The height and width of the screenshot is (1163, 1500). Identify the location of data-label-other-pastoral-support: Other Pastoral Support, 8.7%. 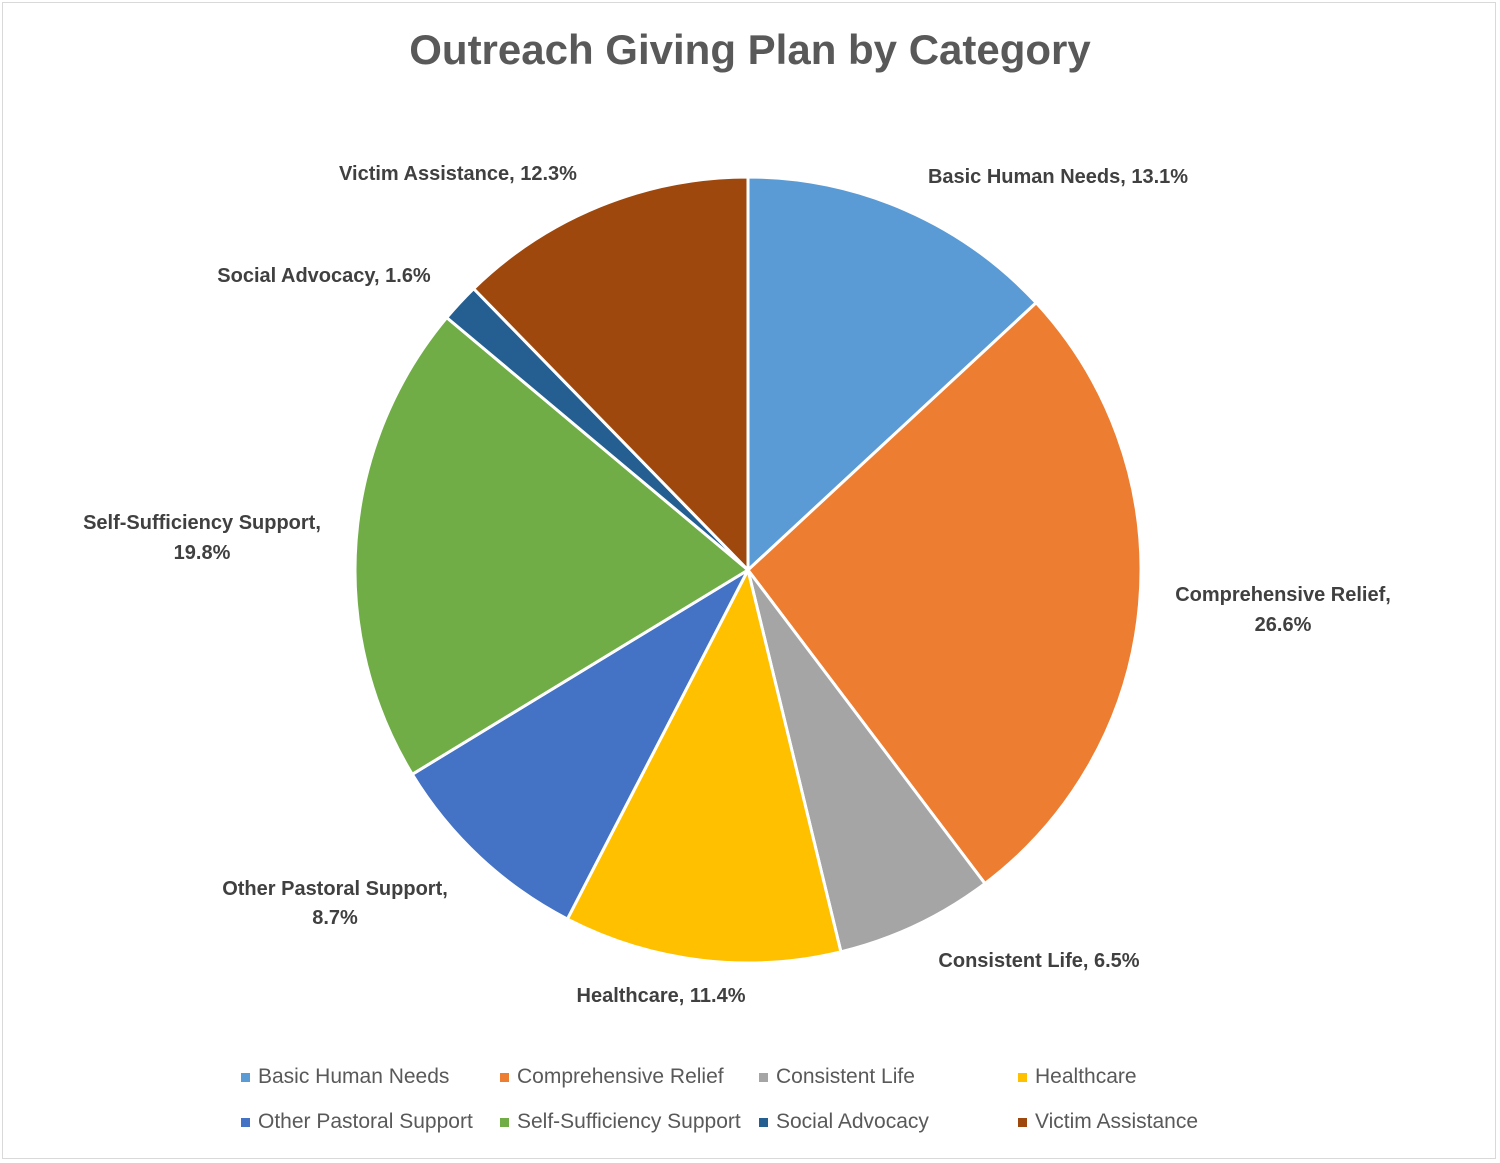
(335, 903).